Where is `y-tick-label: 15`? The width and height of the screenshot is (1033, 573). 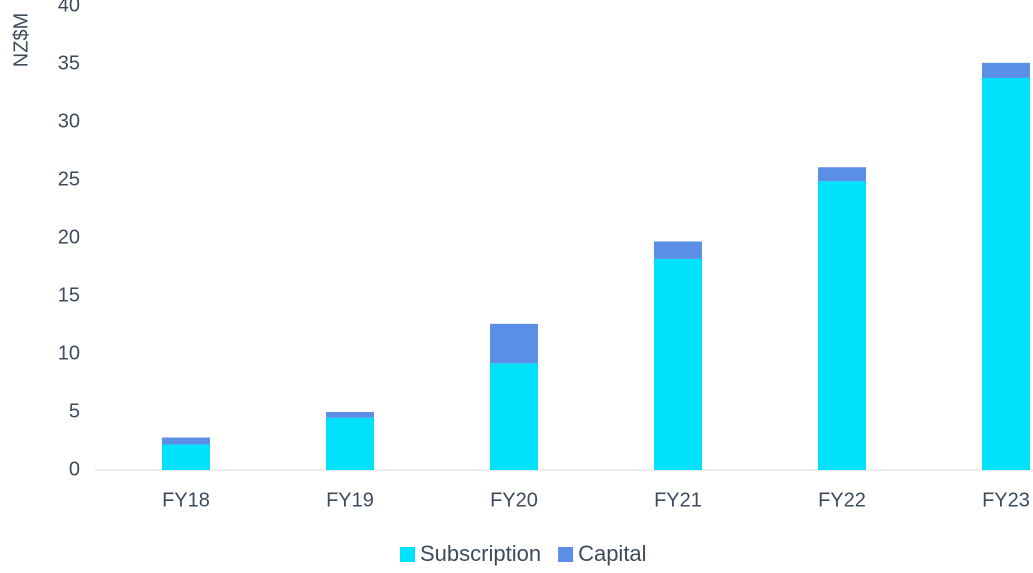 y-tick-label: 15 is located at coordinates (69, 295).